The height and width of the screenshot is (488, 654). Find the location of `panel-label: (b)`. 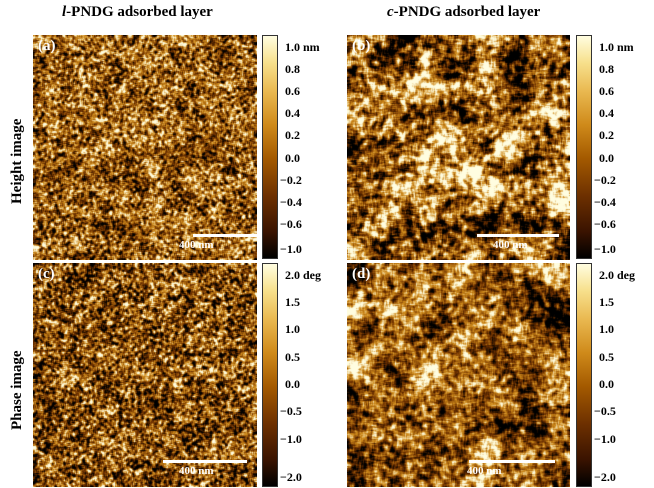

panel-label: (b) is located at coordinates (361, 46).